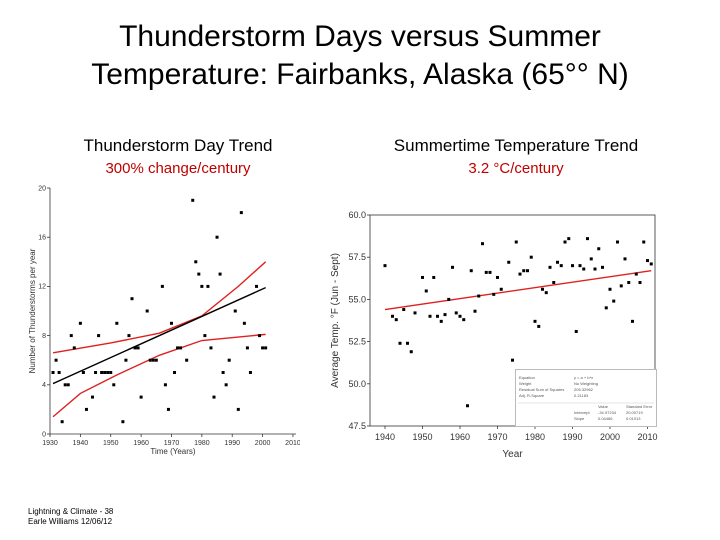 This screenshot has height=540, width=720. I want to click on x-tick-label: 1970, so click(172, 443).